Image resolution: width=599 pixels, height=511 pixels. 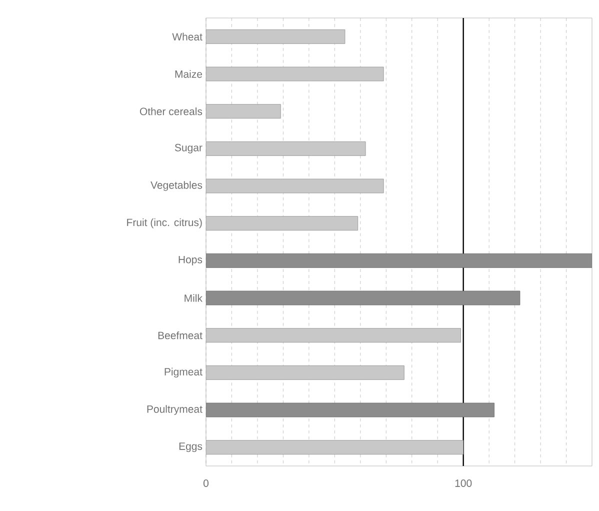 I want to click on y-tick-label: Maize, so click(x=188, y=74).